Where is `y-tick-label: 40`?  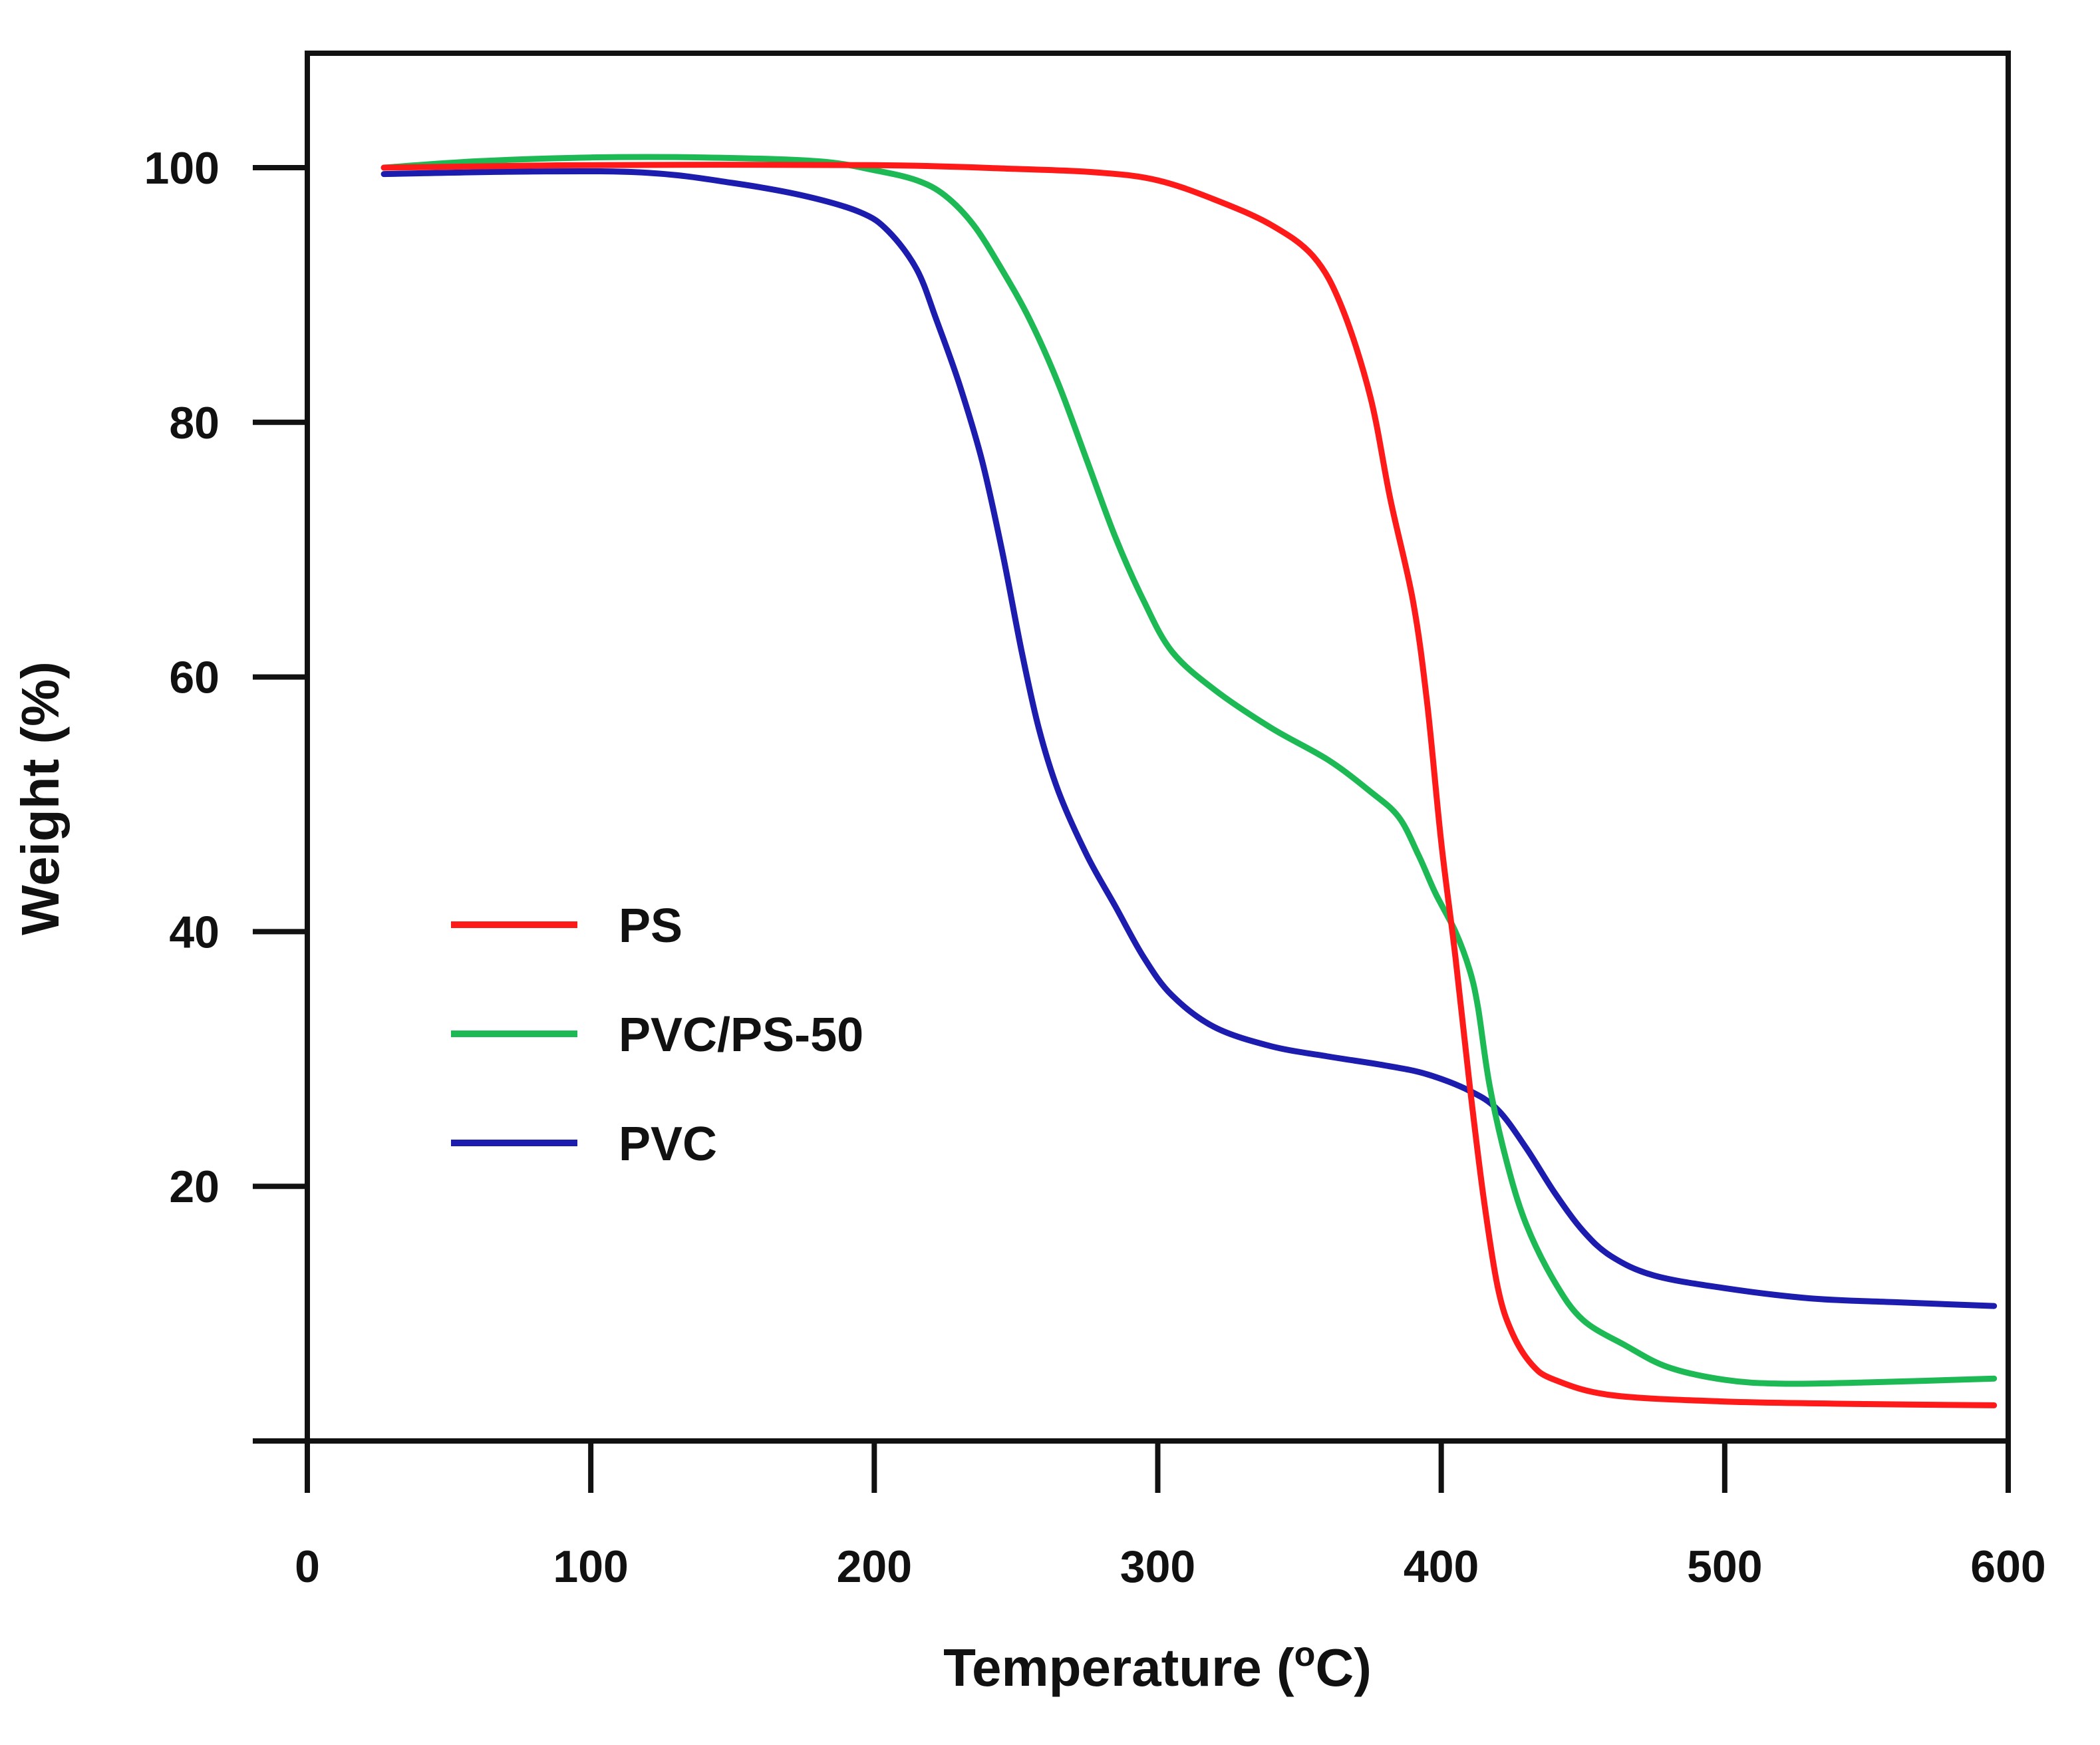
y-tick-label: 40 is located at coordinates (195, 932).